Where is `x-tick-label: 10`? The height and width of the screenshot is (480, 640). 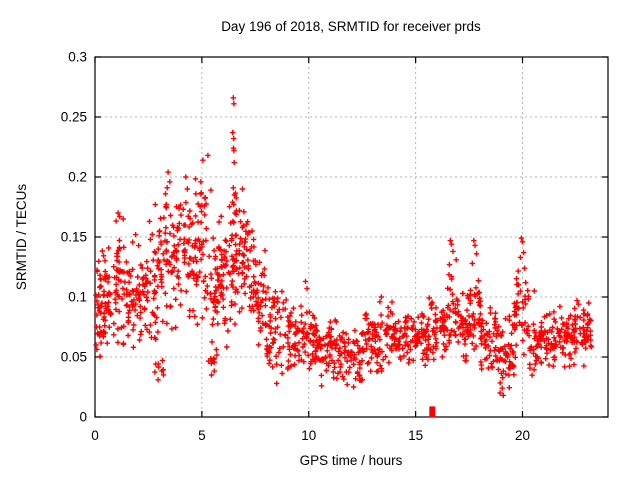
x-tick-label: 10 is located at coordinates (308, 435).